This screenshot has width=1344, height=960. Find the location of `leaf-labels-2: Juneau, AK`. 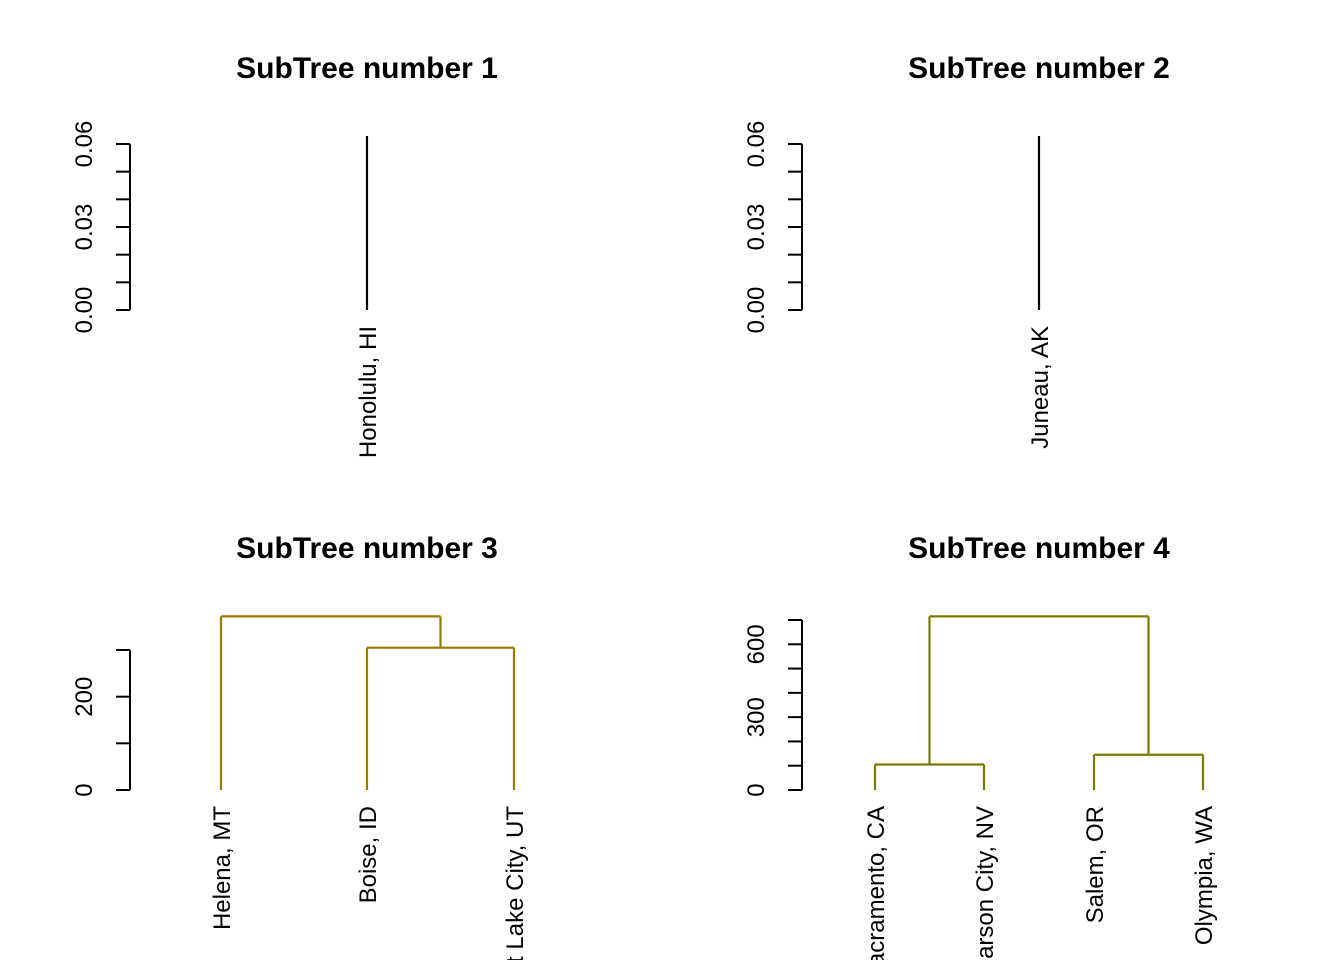

leaf-labels-2: Juneau, AK is located at coordinates (1040, 387).